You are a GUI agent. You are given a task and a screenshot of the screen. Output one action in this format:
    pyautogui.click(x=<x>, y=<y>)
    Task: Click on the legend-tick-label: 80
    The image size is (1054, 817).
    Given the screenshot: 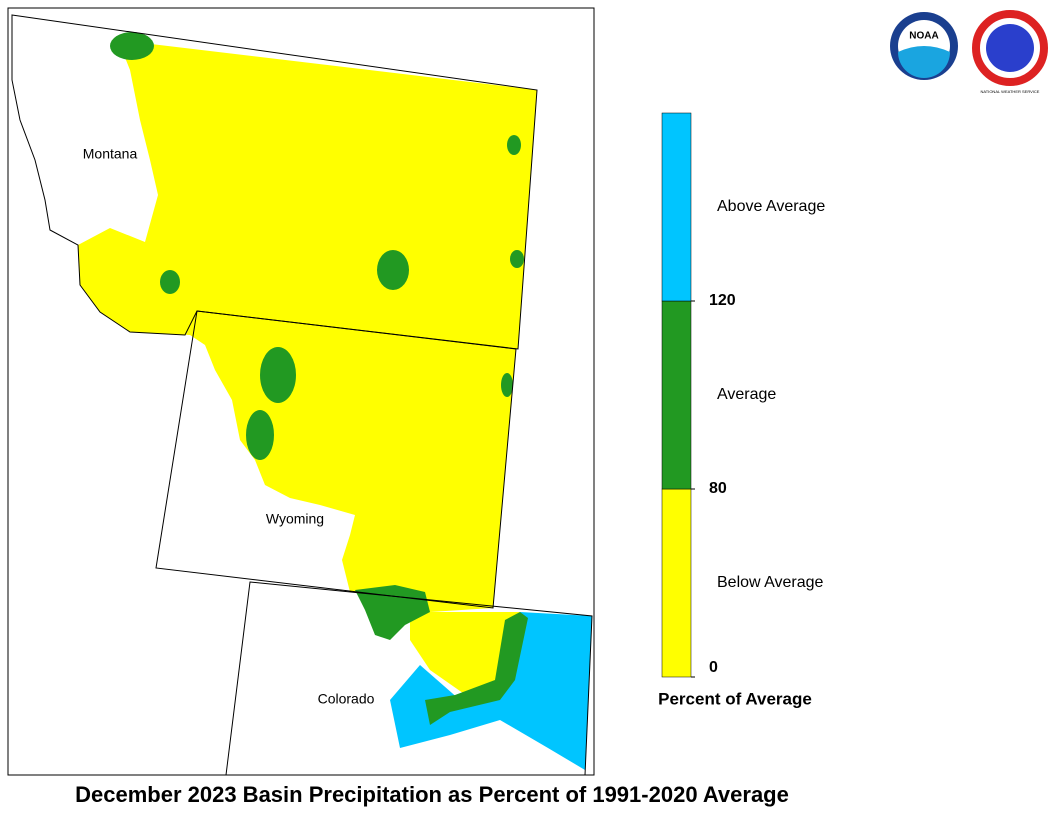 What is the action you would take?
    pyautogui.click(x=718, y=488)
    